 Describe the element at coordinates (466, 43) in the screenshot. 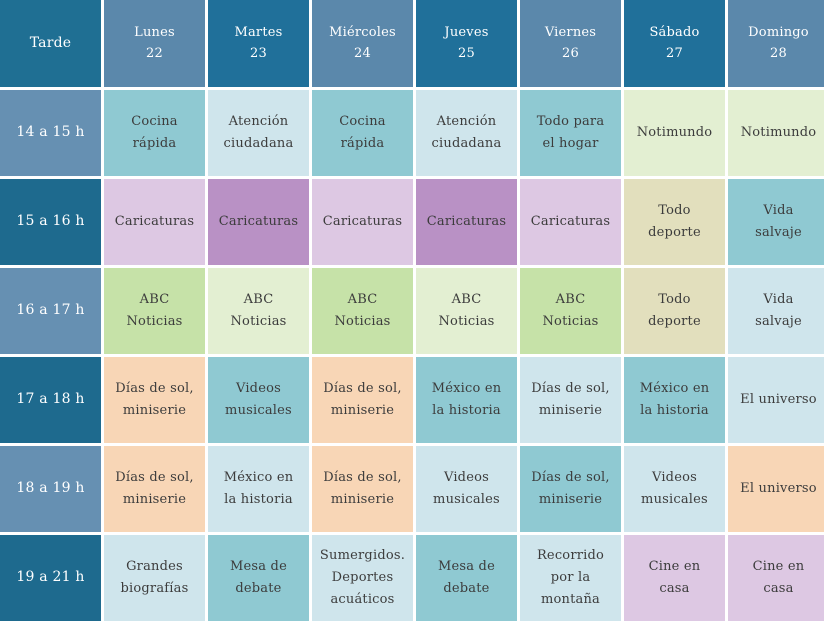

I see `header-day-thursday: Jueves 25` at that location.